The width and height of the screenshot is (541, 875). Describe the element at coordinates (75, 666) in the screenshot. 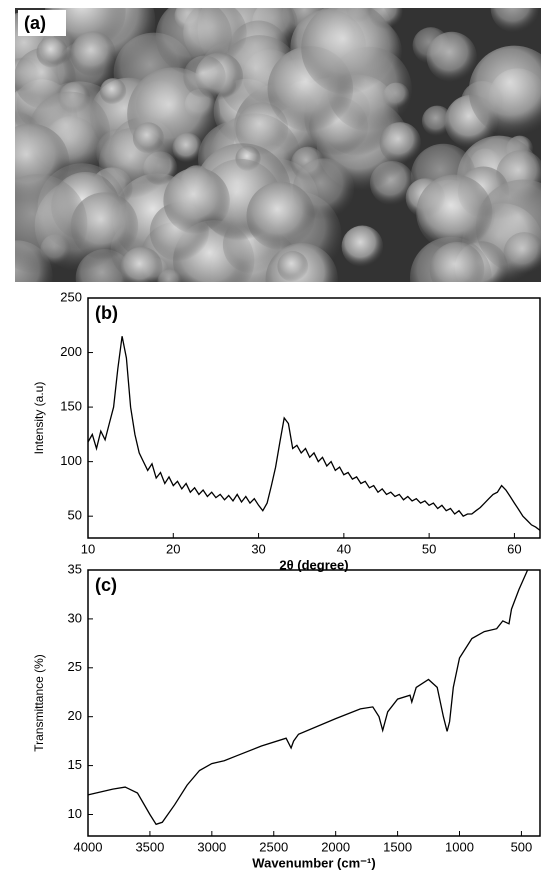

I see `y-tick-label: 25` at that location.